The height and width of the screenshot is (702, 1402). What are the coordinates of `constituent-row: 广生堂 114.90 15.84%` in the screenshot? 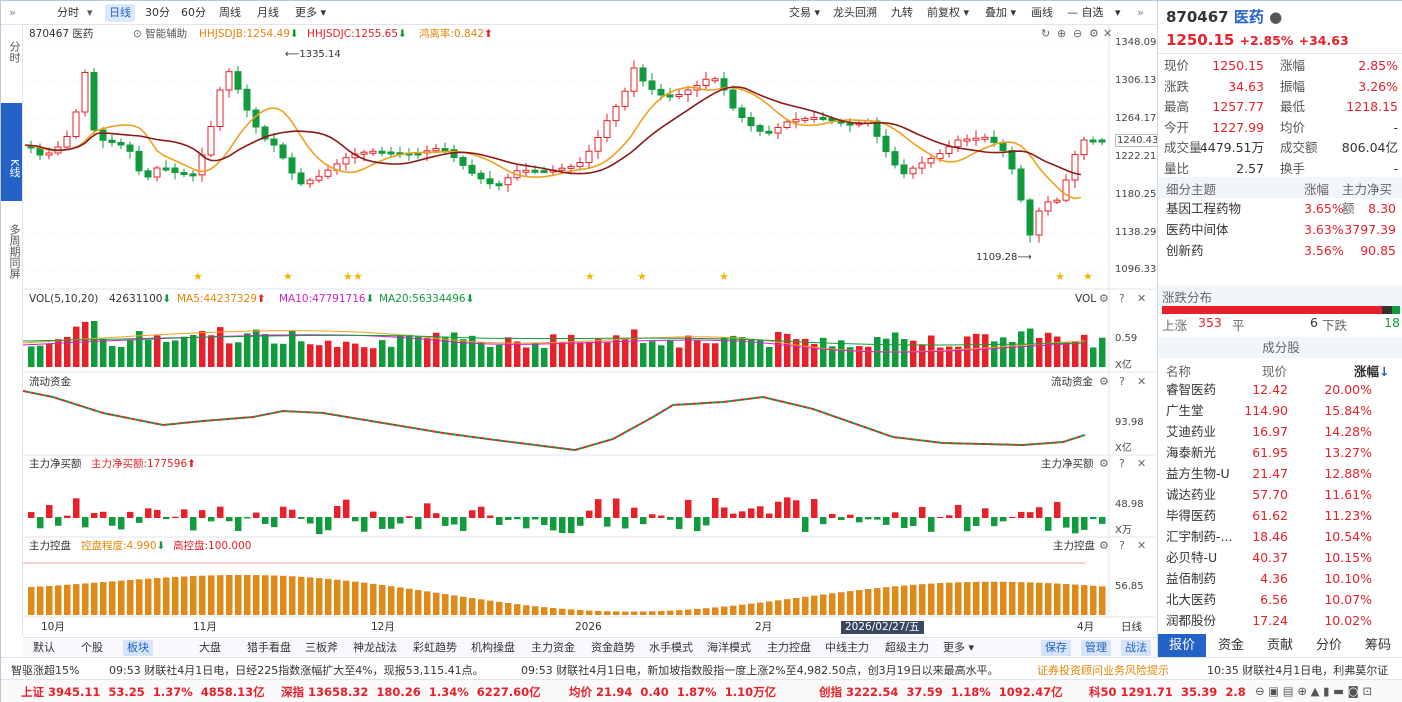 It's located at (1283, 410).